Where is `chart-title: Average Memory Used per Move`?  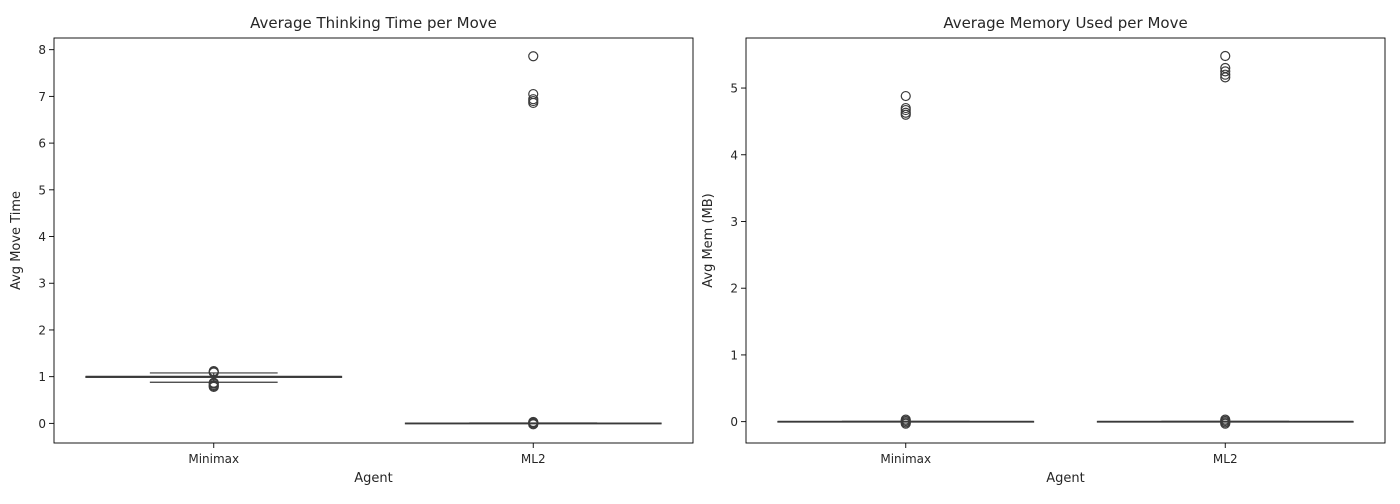 chart-title: Average Memory Used per Move is located at coordinates (1065, 23).